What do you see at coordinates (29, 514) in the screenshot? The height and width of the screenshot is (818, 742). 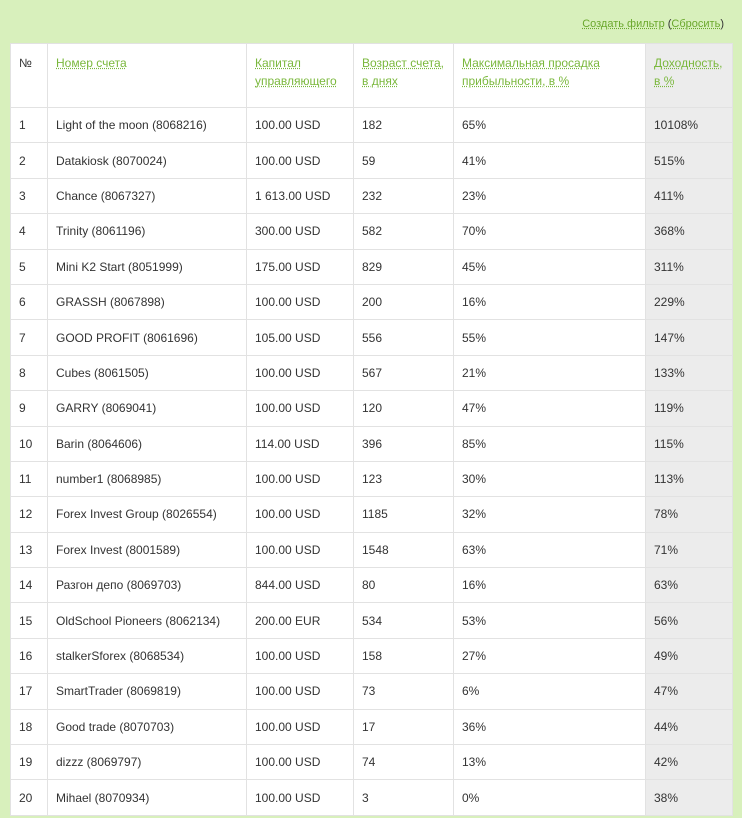 I see `table-cell: 12` at bounding box center [29, 514].